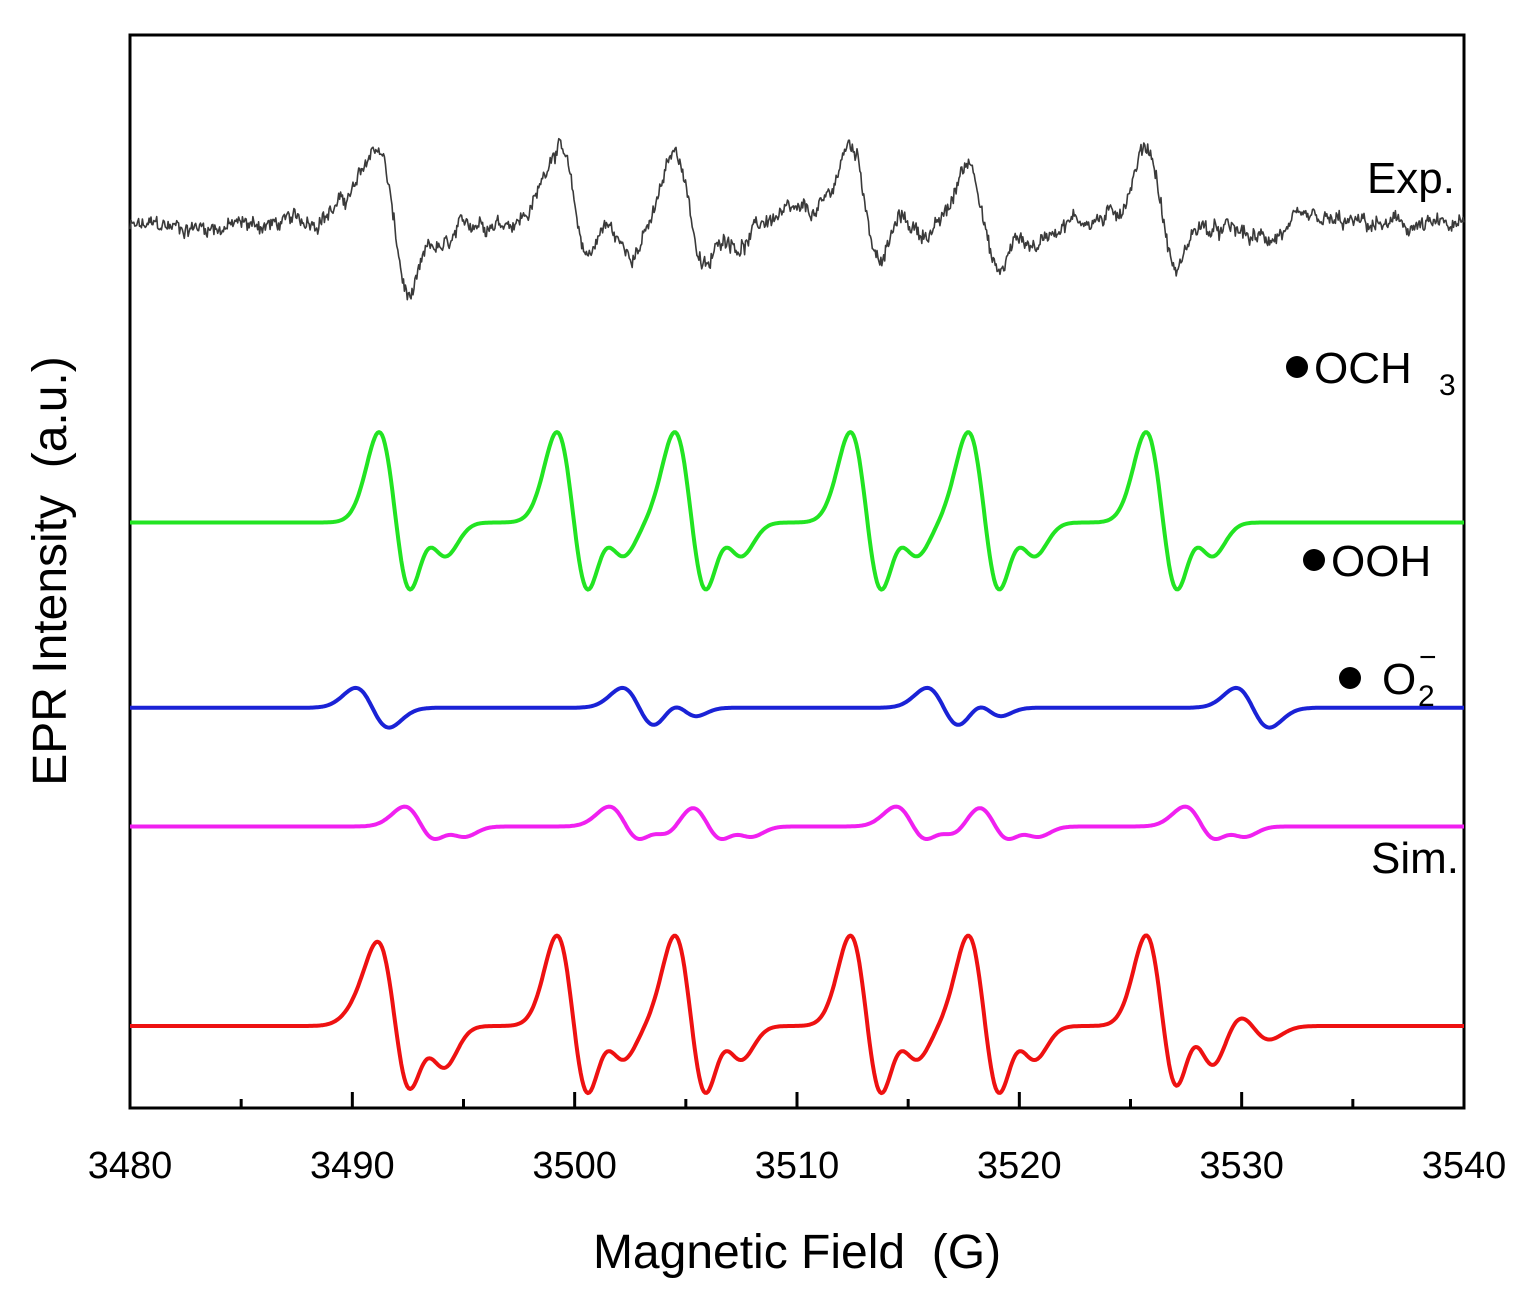 The image size is (1538, 1307). I want to click on x-tick-label: 3500, so click(574, 1166).